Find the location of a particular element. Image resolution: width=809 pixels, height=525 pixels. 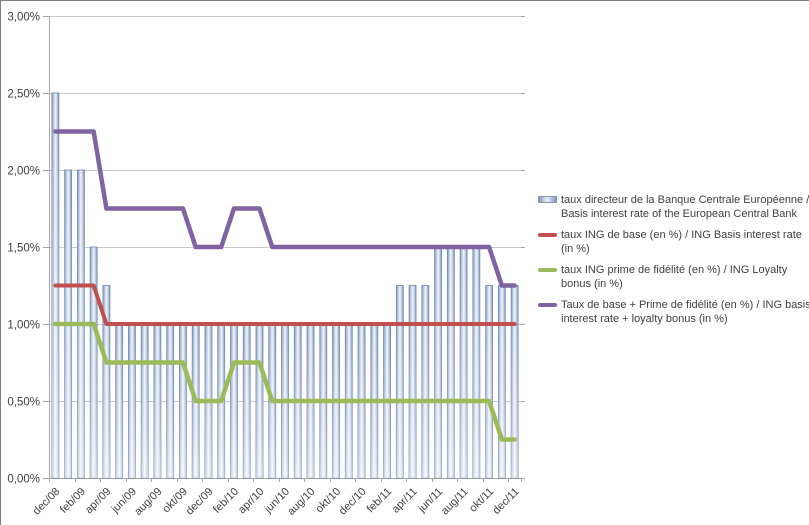

bar-series-key-icon is located at coordinates (547, 199).